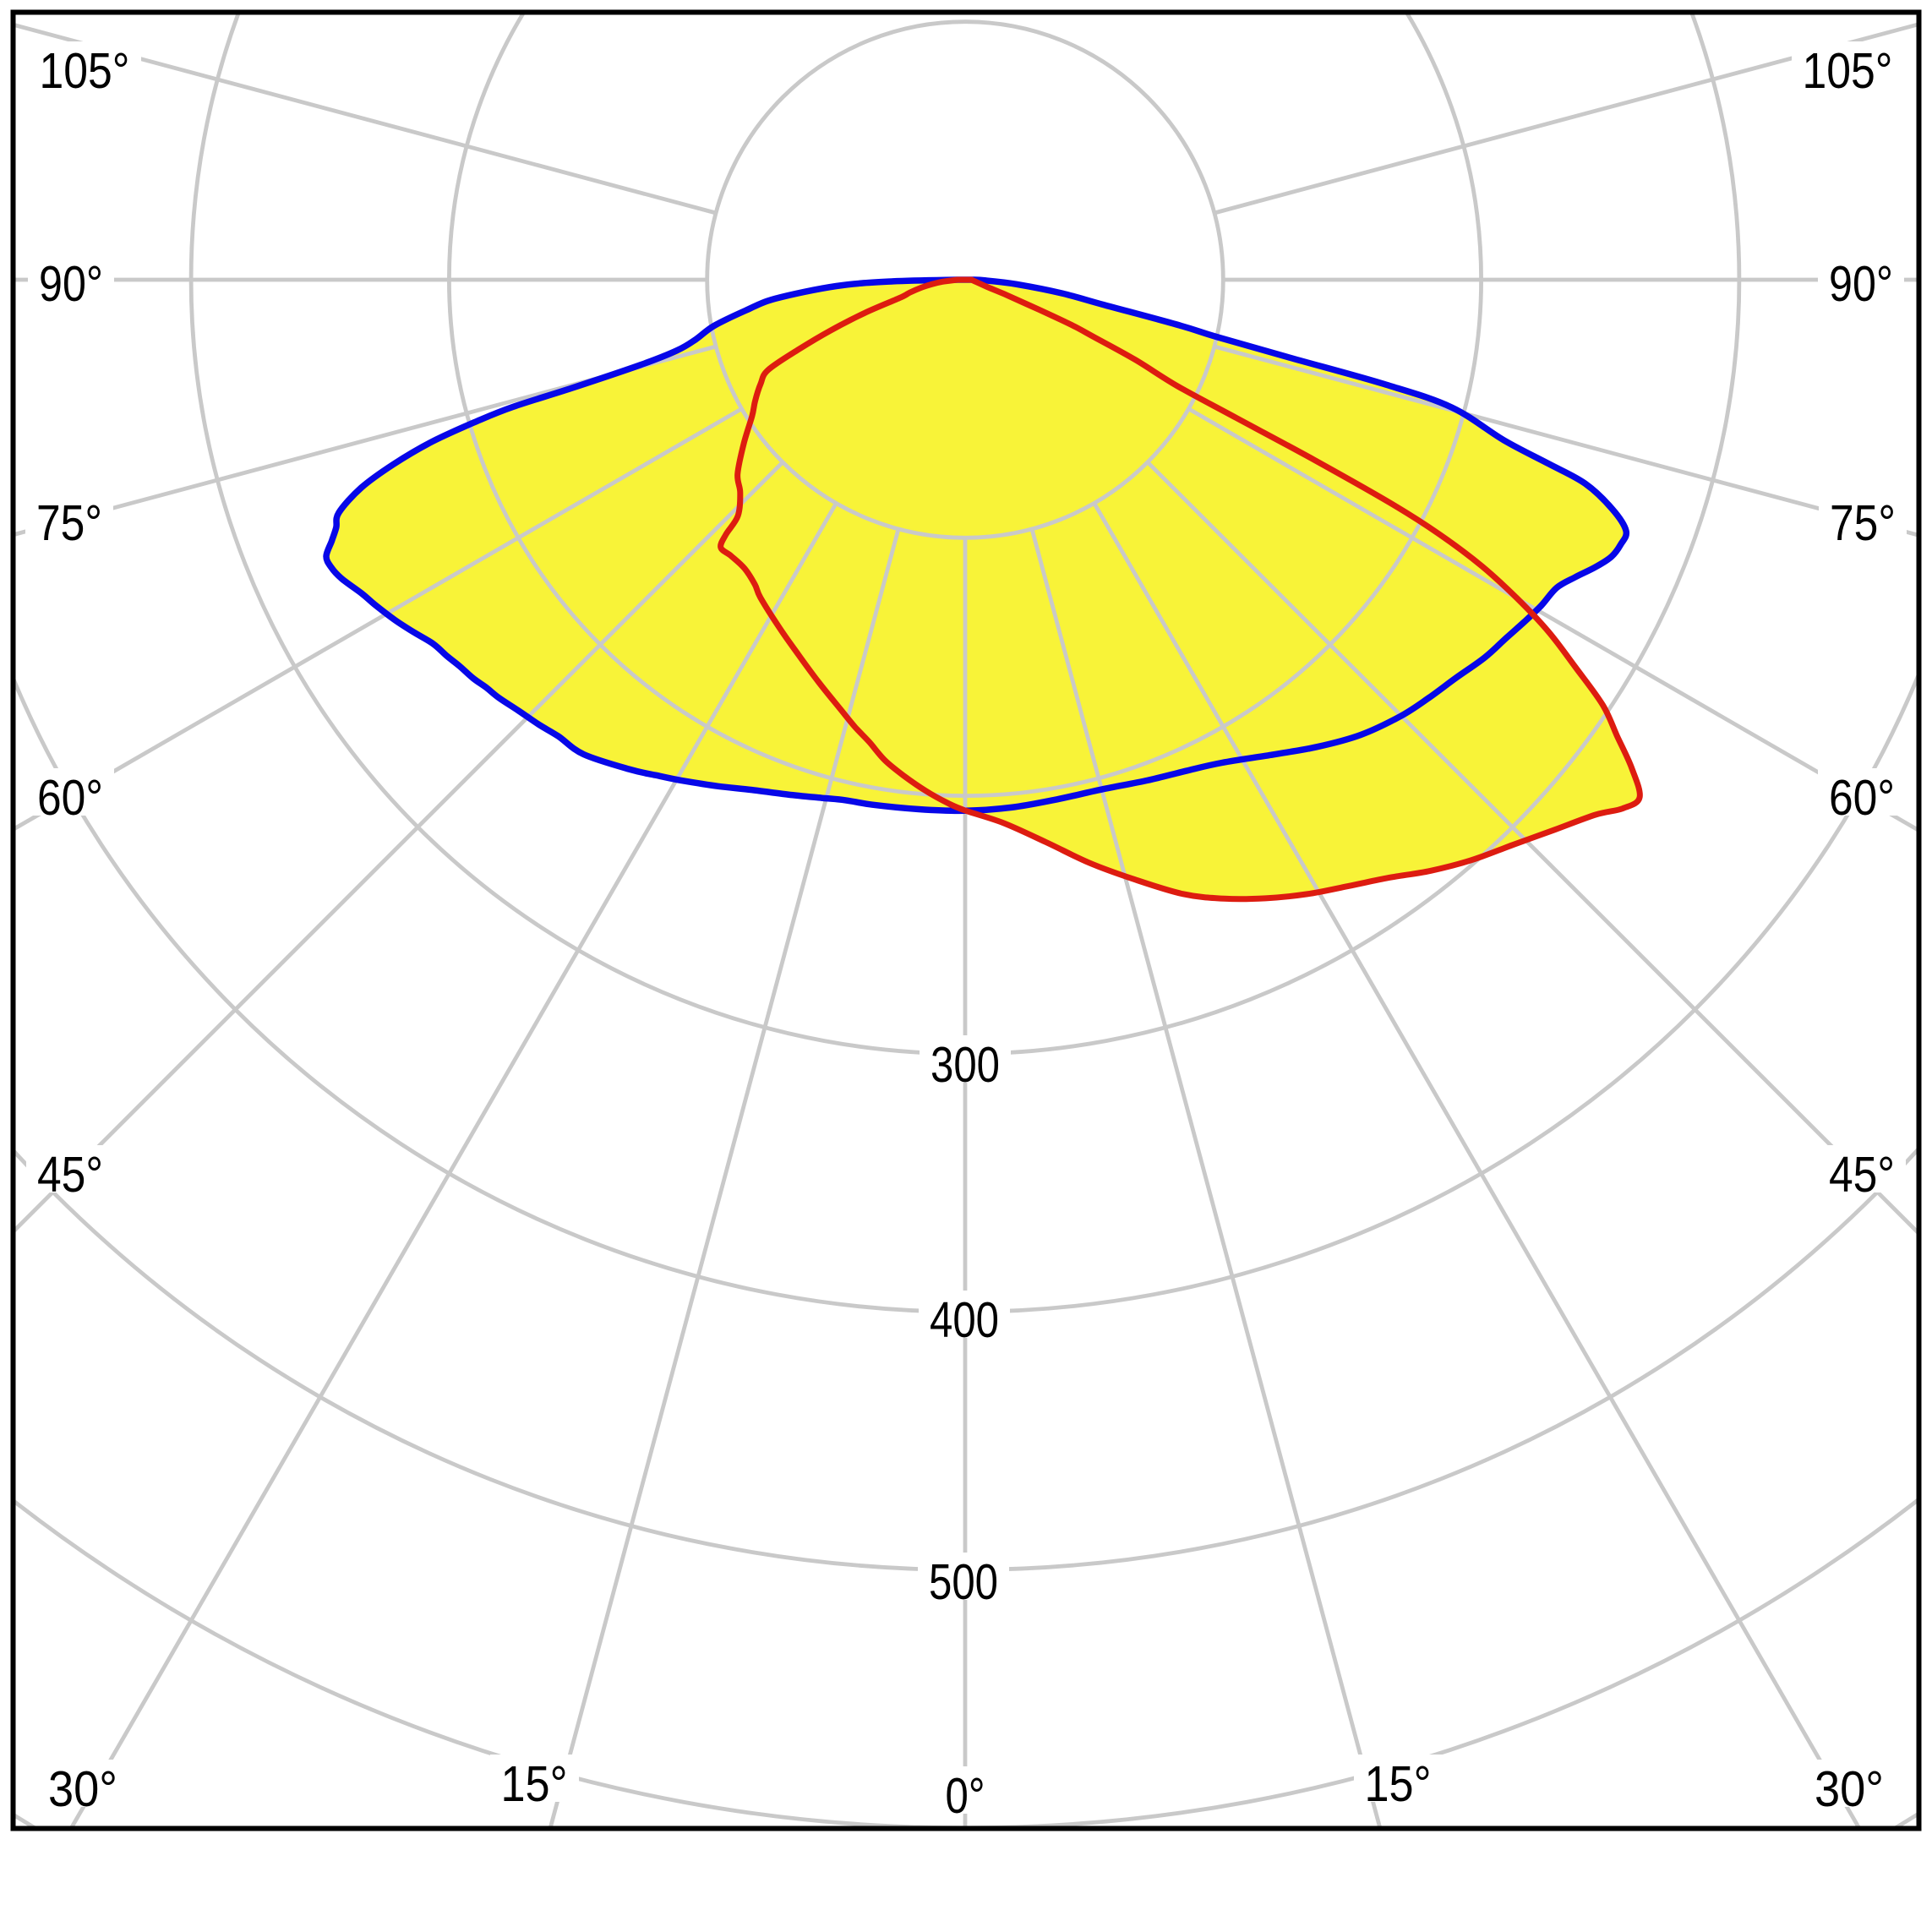 The width and height of the screenshot is (1932, 1932). I want to click on svg-text: 500, so click(963, 1582).